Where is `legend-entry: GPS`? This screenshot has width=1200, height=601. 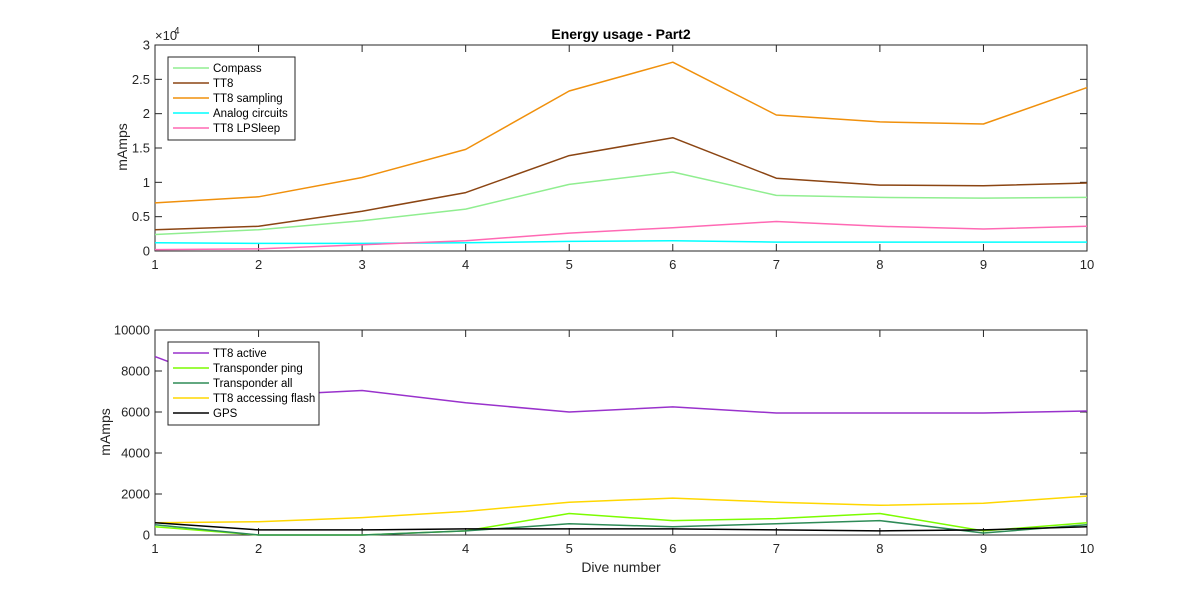
legend-entry: GPS is located at coordinates (225, 414).